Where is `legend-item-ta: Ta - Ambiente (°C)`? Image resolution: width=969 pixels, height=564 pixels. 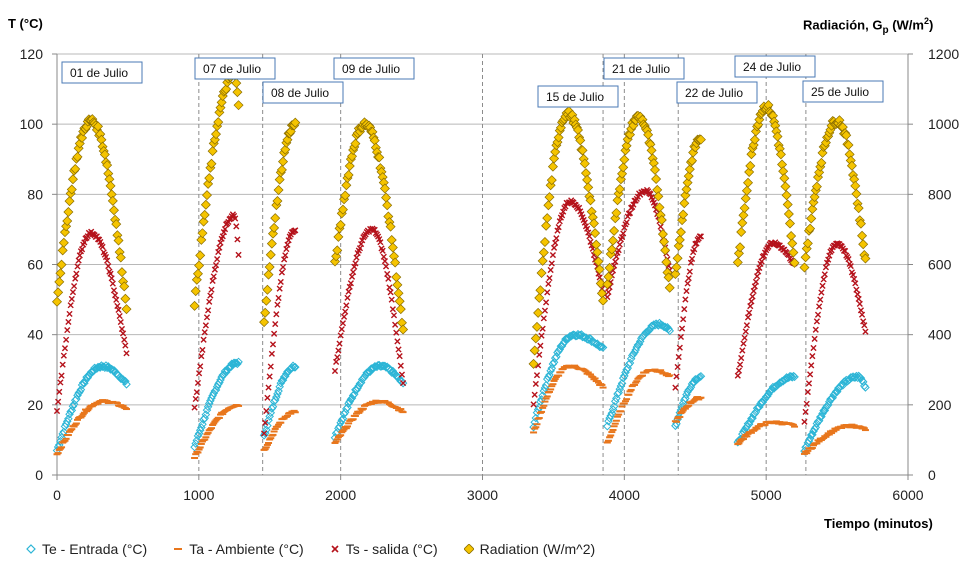
legend-item-ta: Ta - Ambiente (°C) is located at coordinates (238, 549).